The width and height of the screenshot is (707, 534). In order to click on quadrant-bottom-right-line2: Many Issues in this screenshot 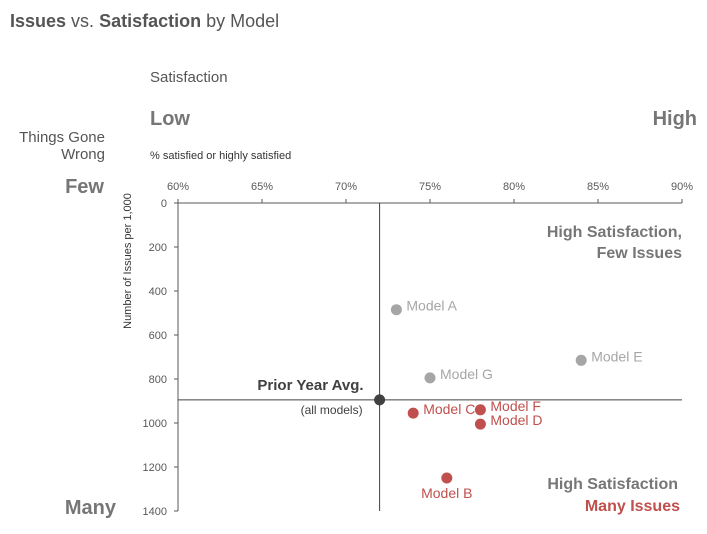, I will do `click(632, 506)`.